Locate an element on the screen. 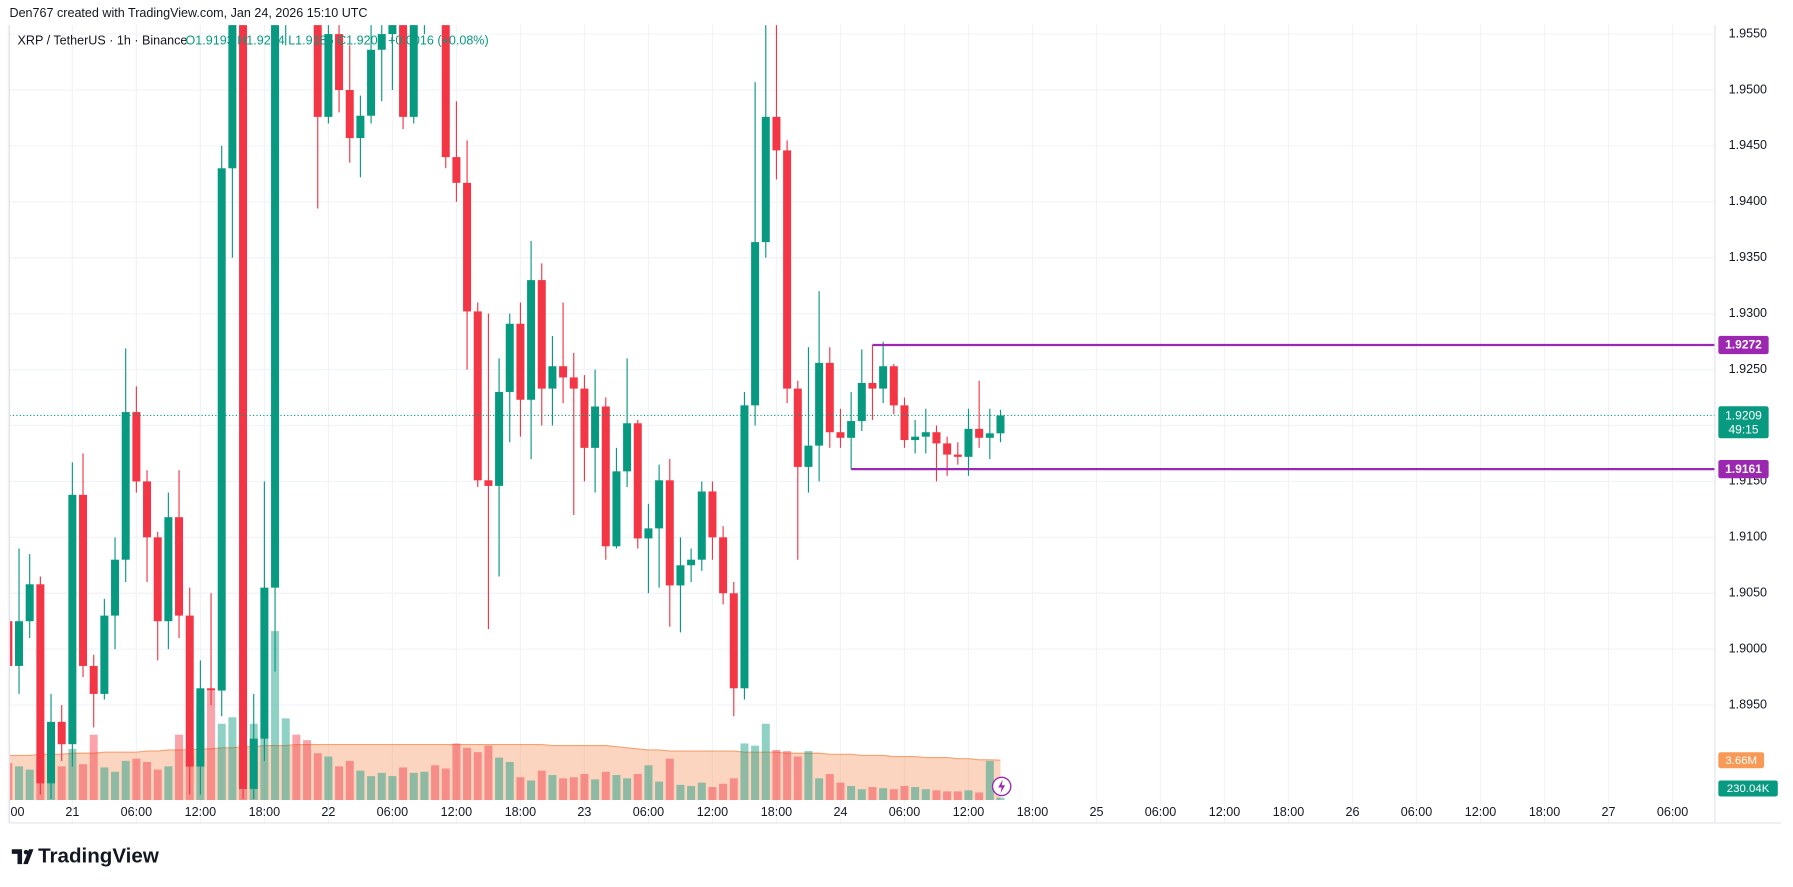 Image resolution: width=1793 pixels, height=887 pixels. price-label-bg is located at coordinates (1743, 422).